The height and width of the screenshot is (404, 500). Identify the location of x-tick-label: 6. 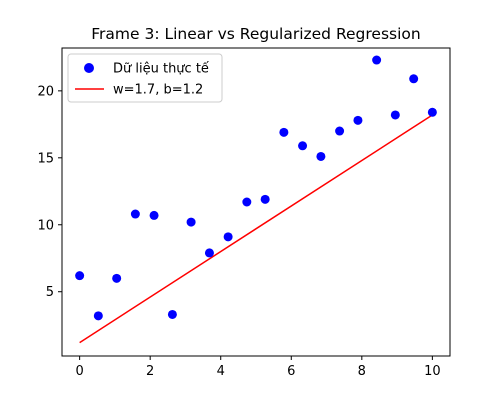
(291, 371).